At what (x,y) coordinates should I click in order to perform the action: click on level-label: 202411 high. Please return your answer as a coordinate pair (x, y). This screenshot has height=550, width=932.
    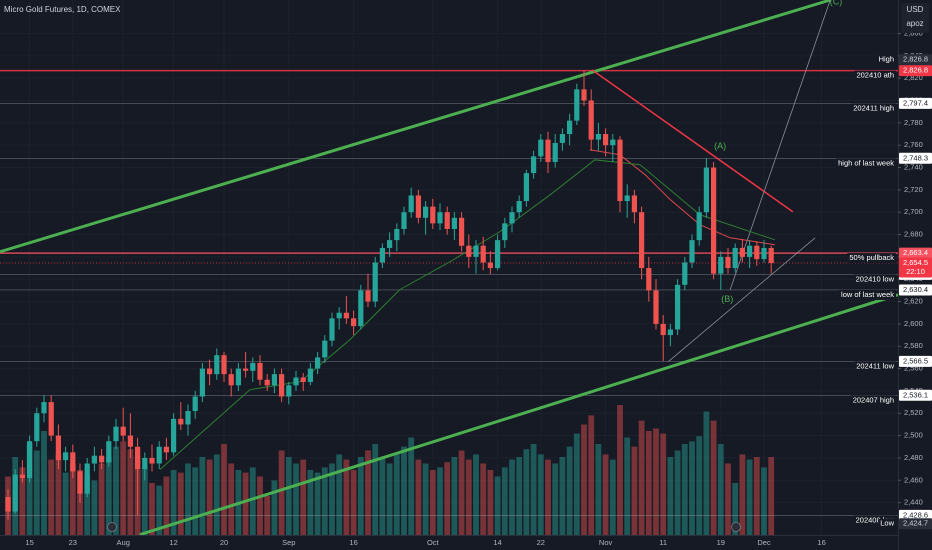
    Looking at the image, I should click on (873, 107).